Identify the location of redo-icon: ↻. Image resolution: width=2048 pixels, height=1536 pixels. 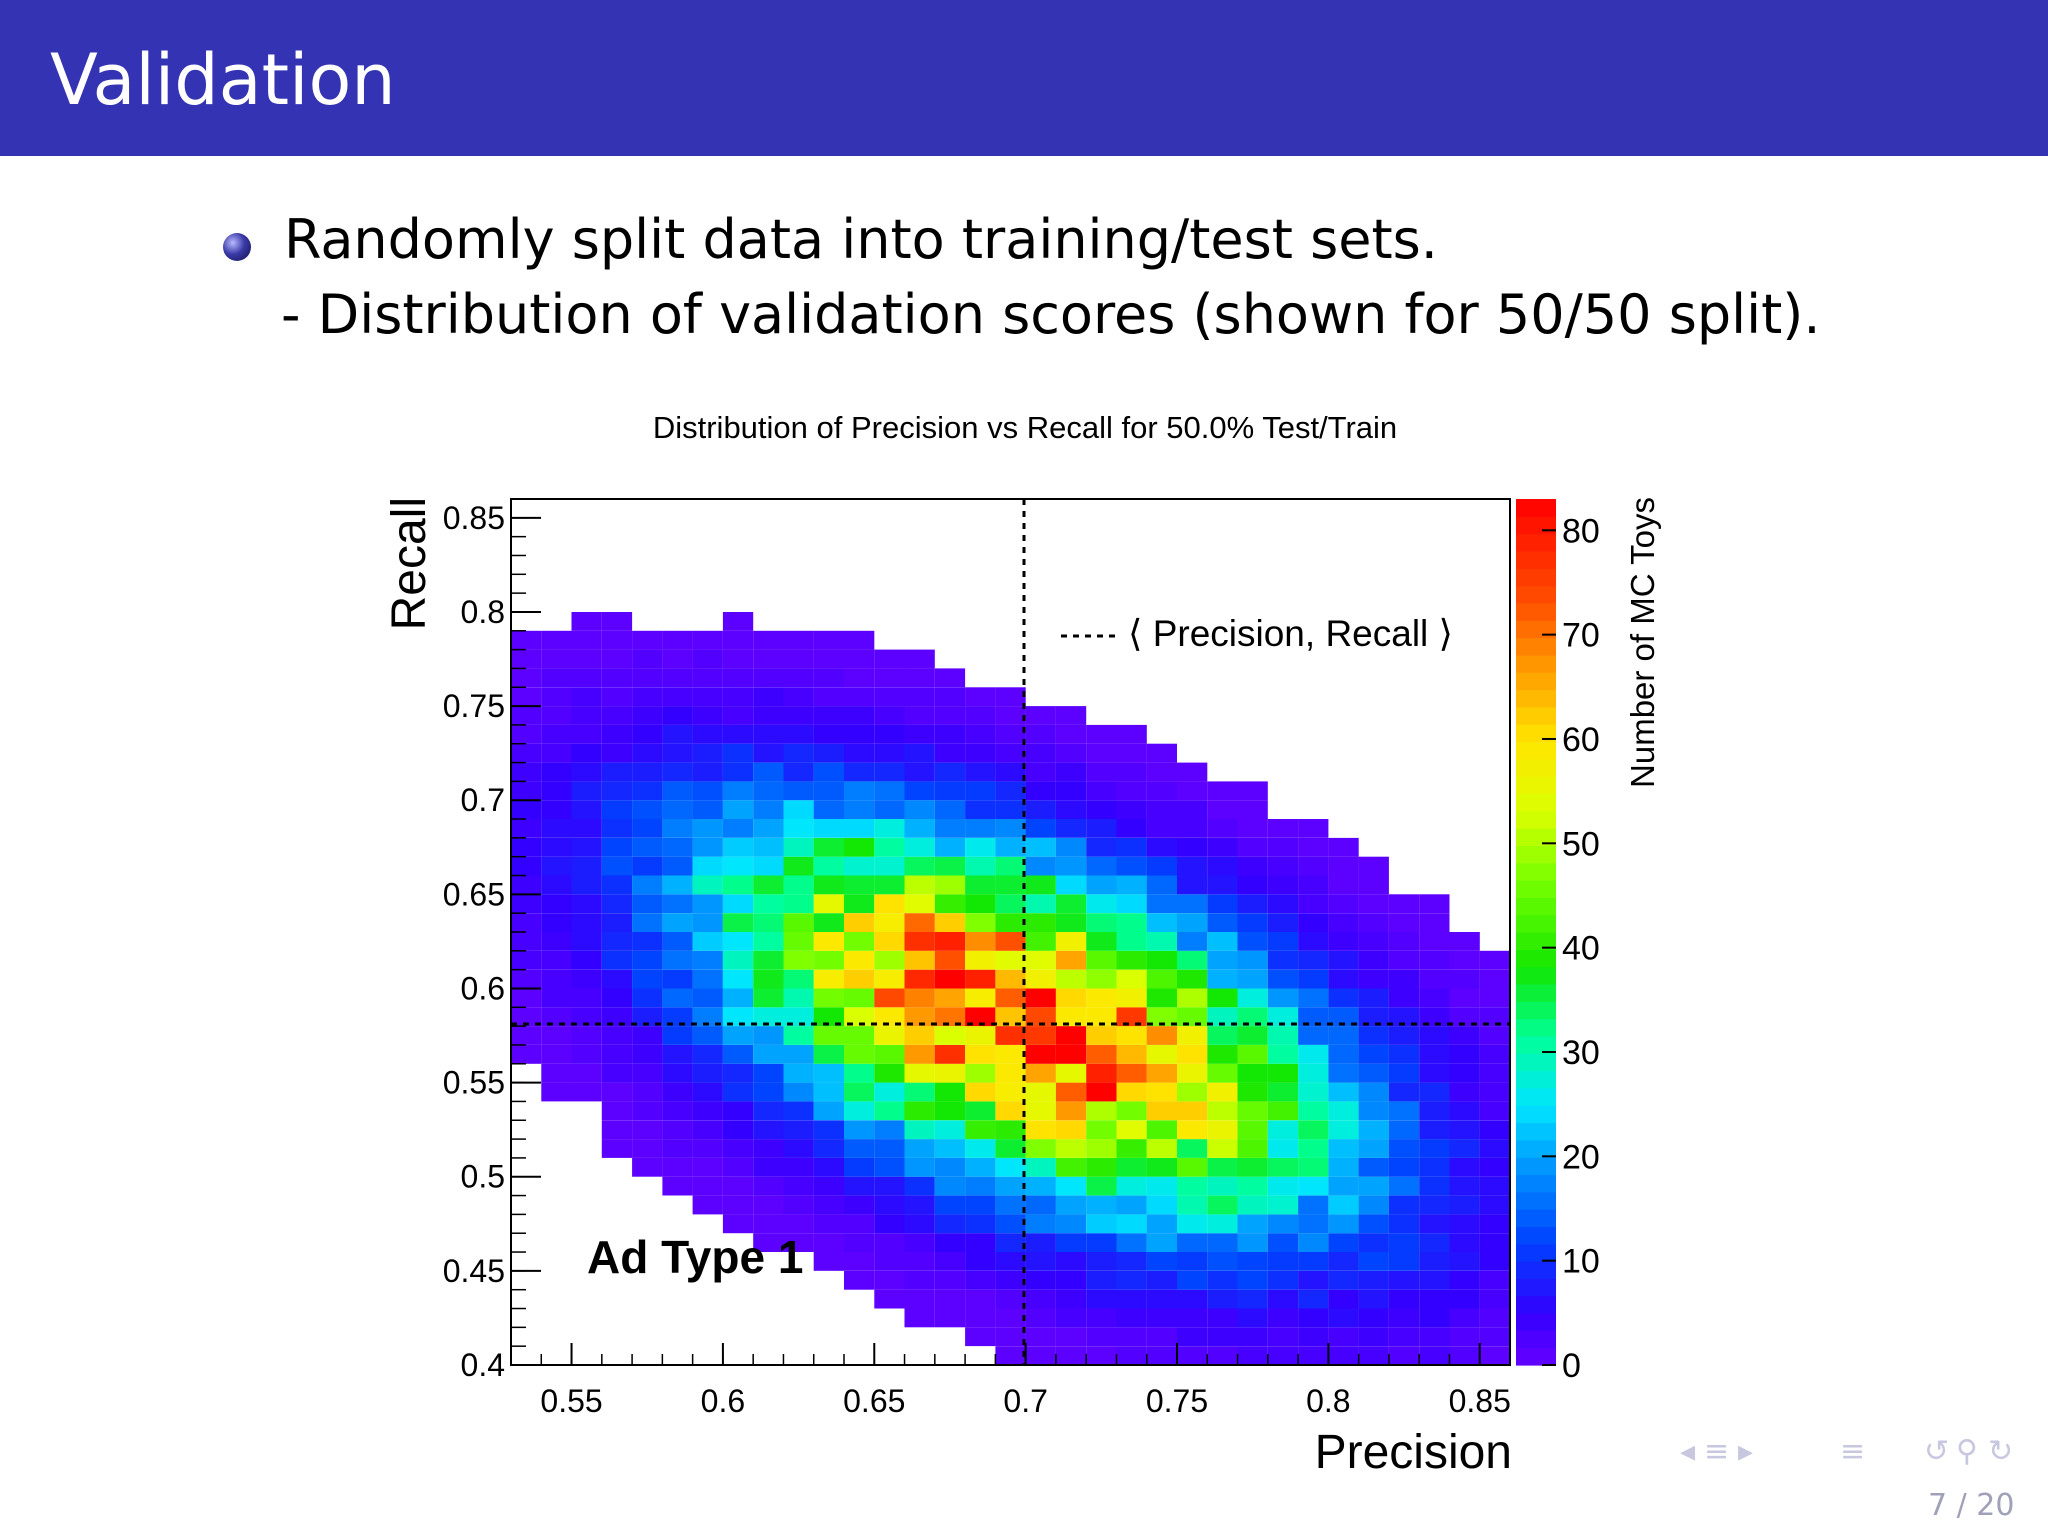
(2001, 1451).